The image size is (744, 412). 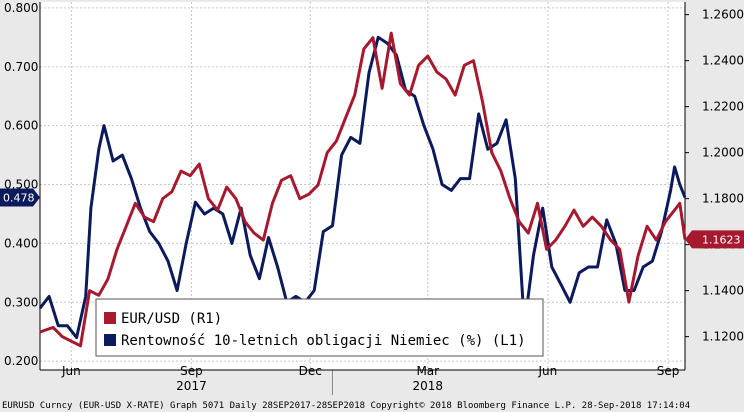 What do you see at coordinates (21, 8) in the screenshot?
I see `y-left-tick-label: 0.800` at bounding box center [21, 8].